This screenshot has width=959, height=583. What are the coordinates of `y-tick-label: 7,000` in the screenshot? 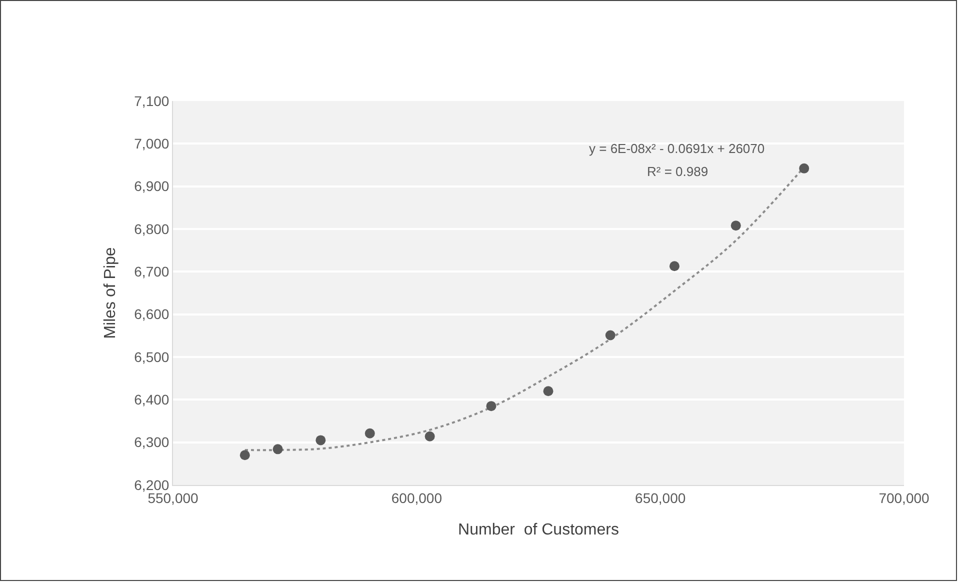 It's located at (152, 144).